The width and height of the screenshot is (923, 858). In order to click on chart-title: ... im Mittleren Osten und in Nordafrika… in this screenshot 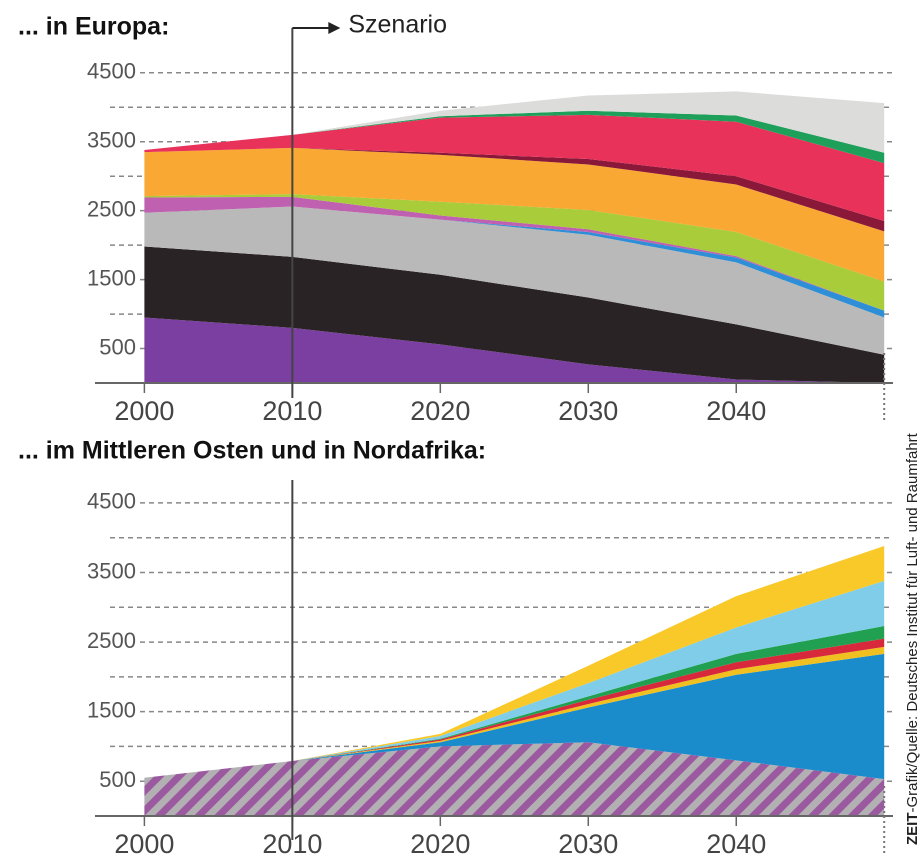, I will do `click(252, 451)`.